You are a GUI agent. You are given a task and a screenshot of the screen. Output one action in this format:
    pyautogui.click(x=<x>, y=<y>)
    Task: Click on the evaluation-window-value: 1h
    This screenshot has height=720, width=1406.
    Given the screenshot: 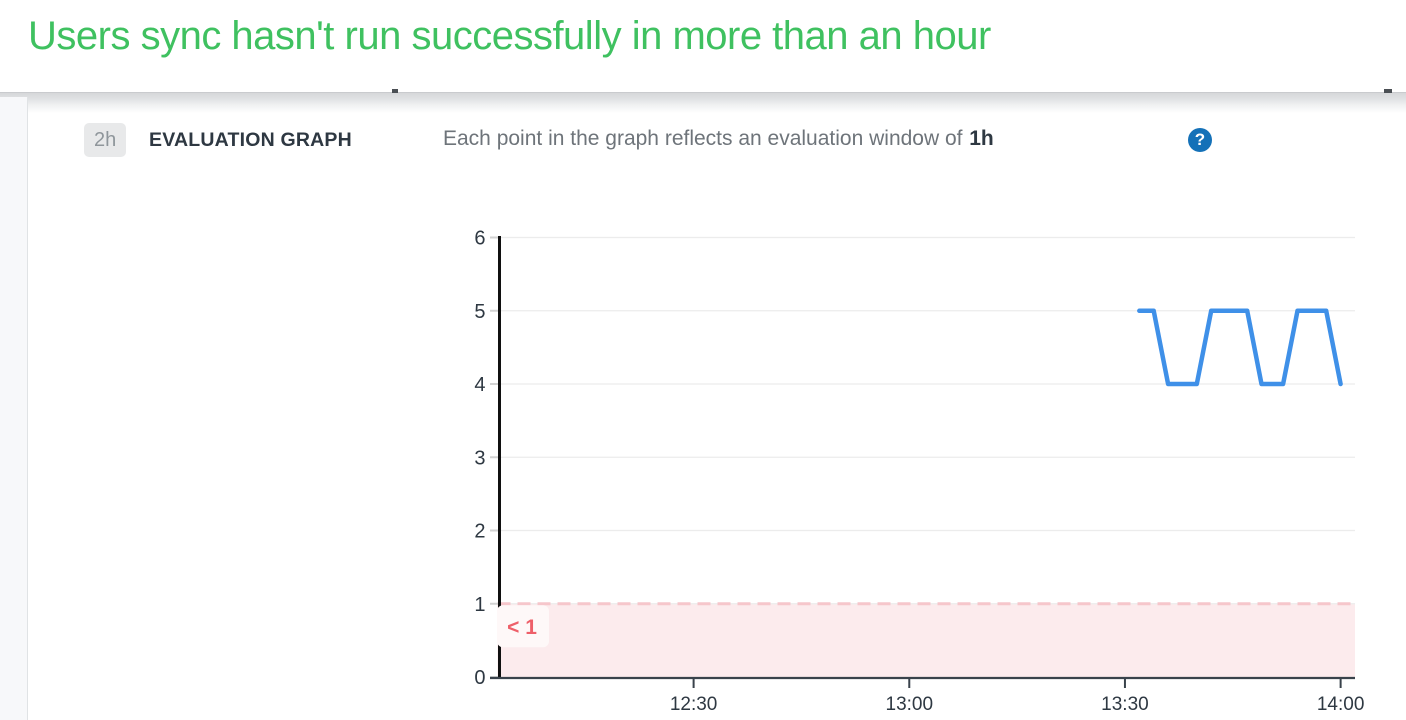 What is the action you would take?
    pyautogui.click(x=981, y=138)
    